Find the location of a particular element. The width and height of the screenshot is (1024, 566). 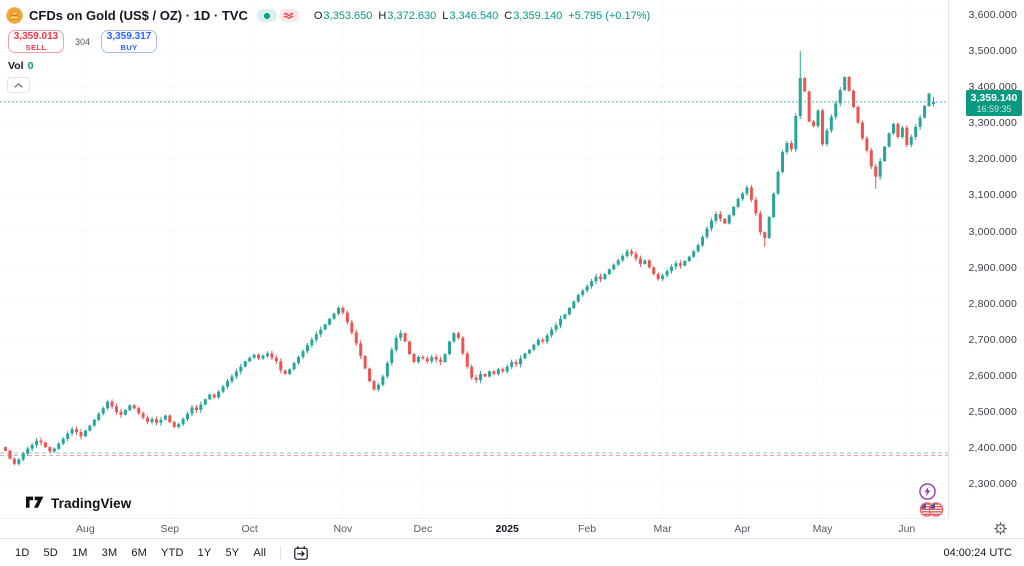

time-tick-label: Aug is located at coordinates (85, 529).